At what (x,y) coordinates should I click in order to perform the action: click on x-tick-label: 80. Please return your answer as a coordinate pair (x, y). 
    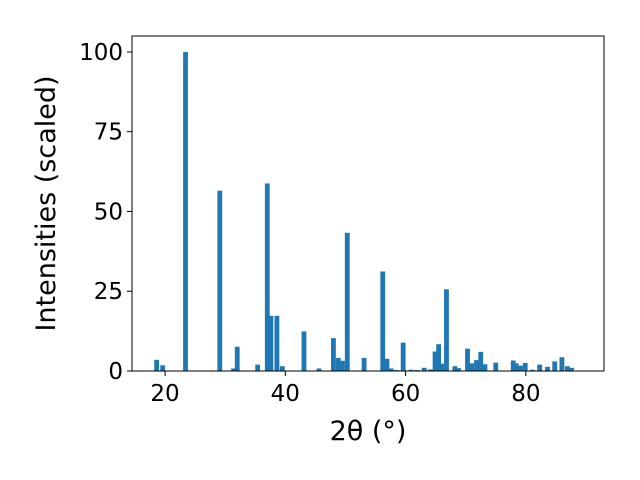
    Looking at the image, I should click on (525, 394).